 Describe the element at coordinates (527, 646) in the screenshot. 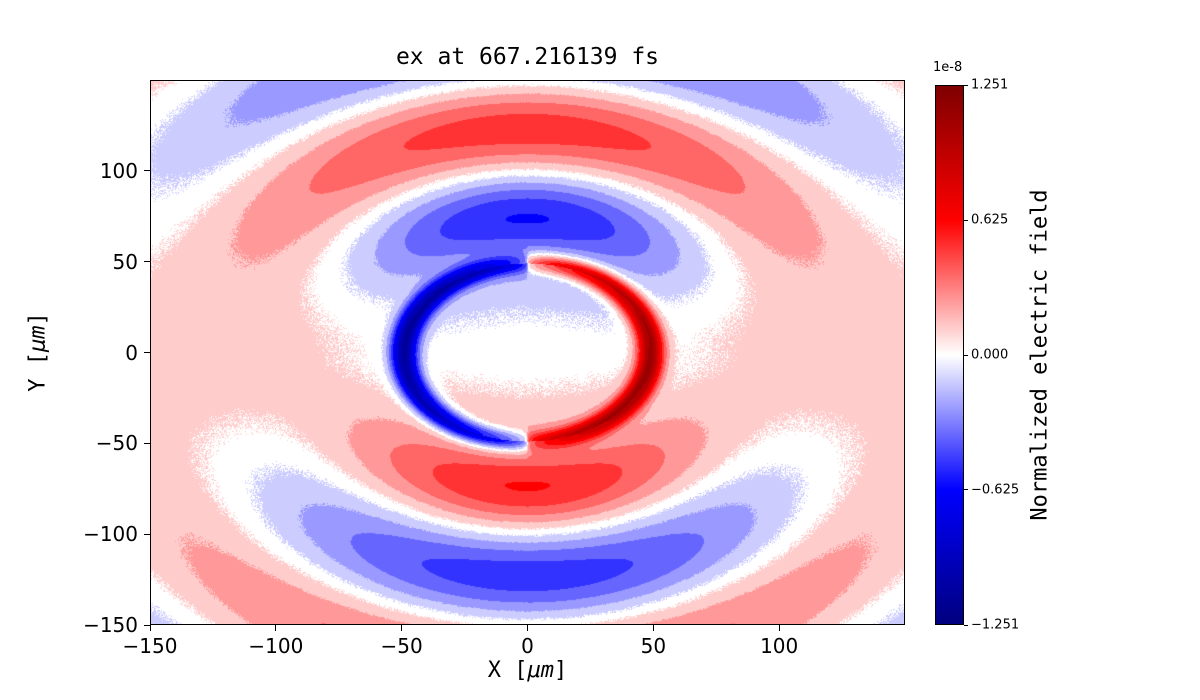

I see `x-tick-label: 0` at that location.